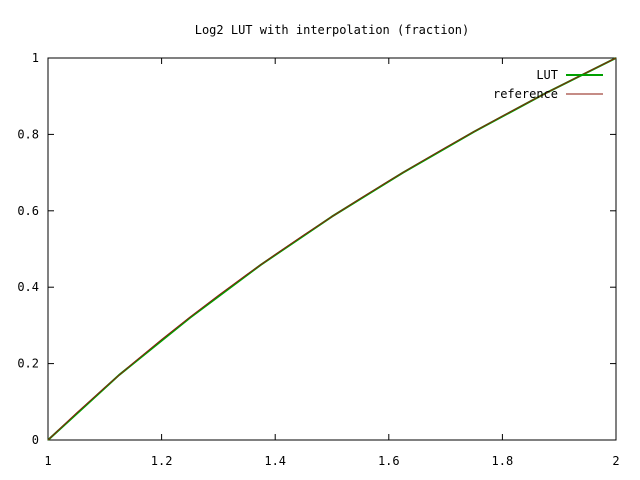 This screenshot has height=480, width=640. What do you see at coordinates (525, 94) in the screenshot?
I see `legend-label: reference` at bounding box center [525, 94].